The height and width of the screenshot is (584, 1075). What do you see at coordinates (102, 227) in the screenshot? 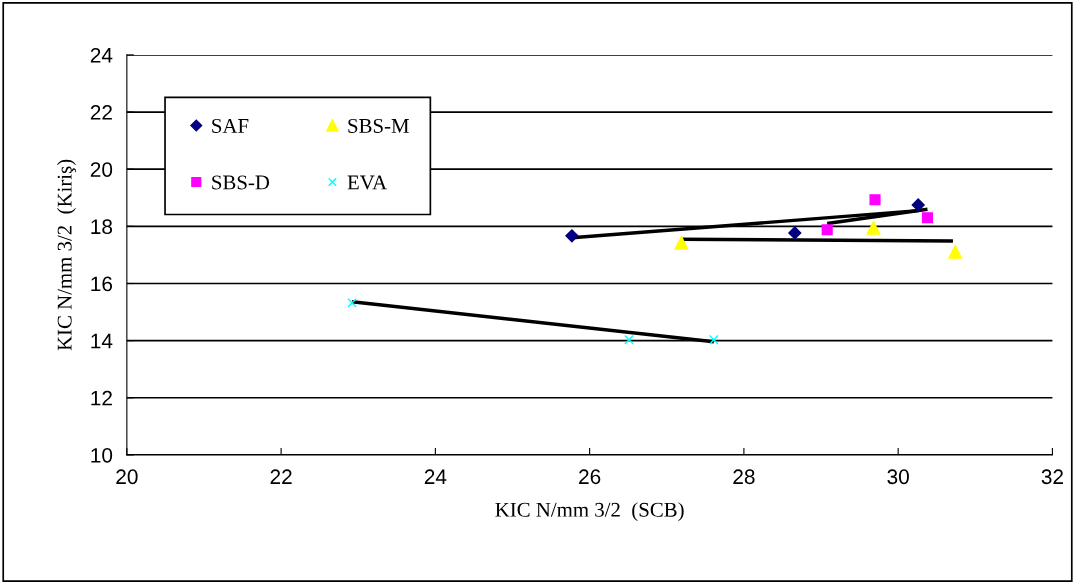
I see `y-tick-label: 18` at bounding box center [102, 227].